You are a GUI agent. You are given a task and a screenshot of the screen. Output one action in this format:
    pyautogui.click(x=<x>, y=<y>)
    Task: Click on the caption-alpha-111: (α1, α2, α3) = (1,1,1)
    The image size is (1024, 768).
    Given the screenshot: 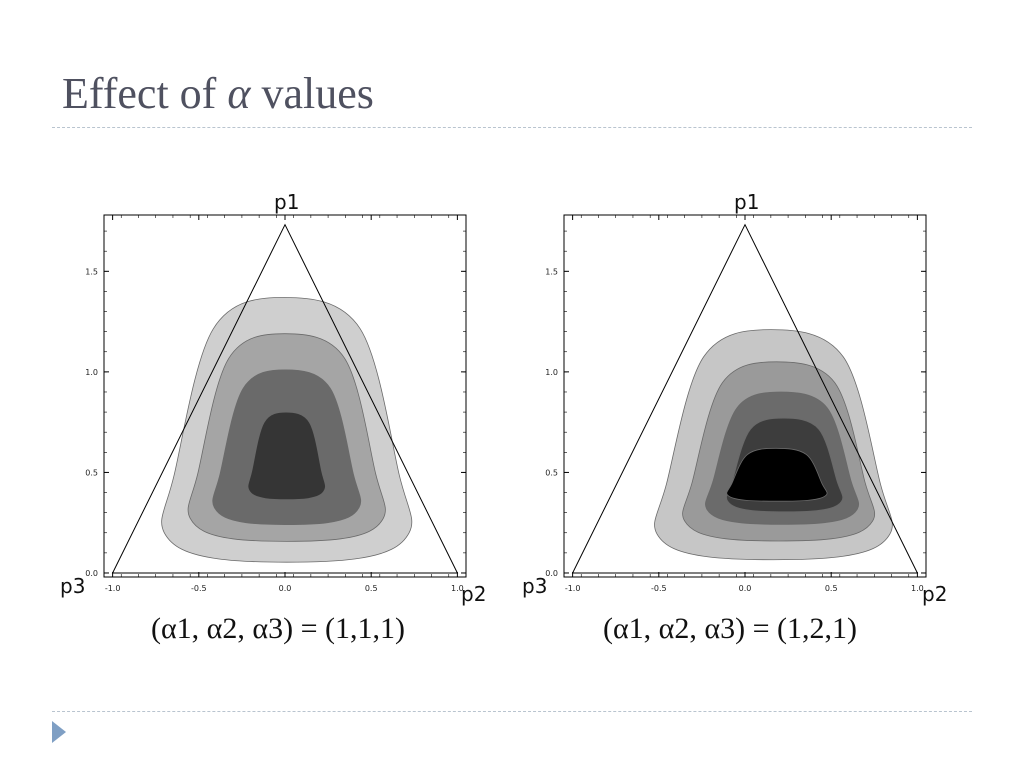 What is the action you would take?
    pyautogui.click(x=278, y=628)
    